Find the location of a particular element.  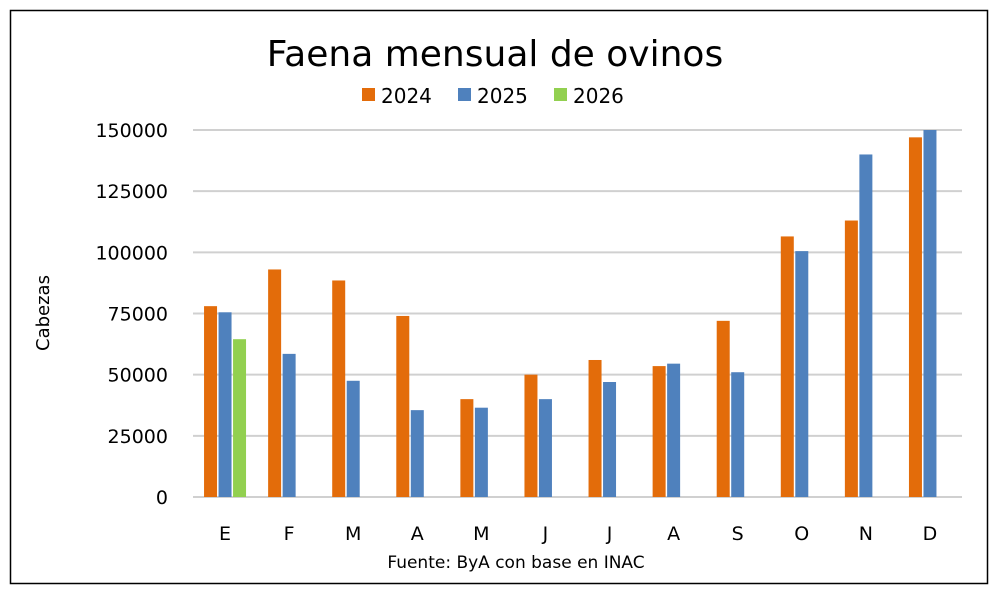

y-tick-label: 50000 is located at coordinates (138, 376).